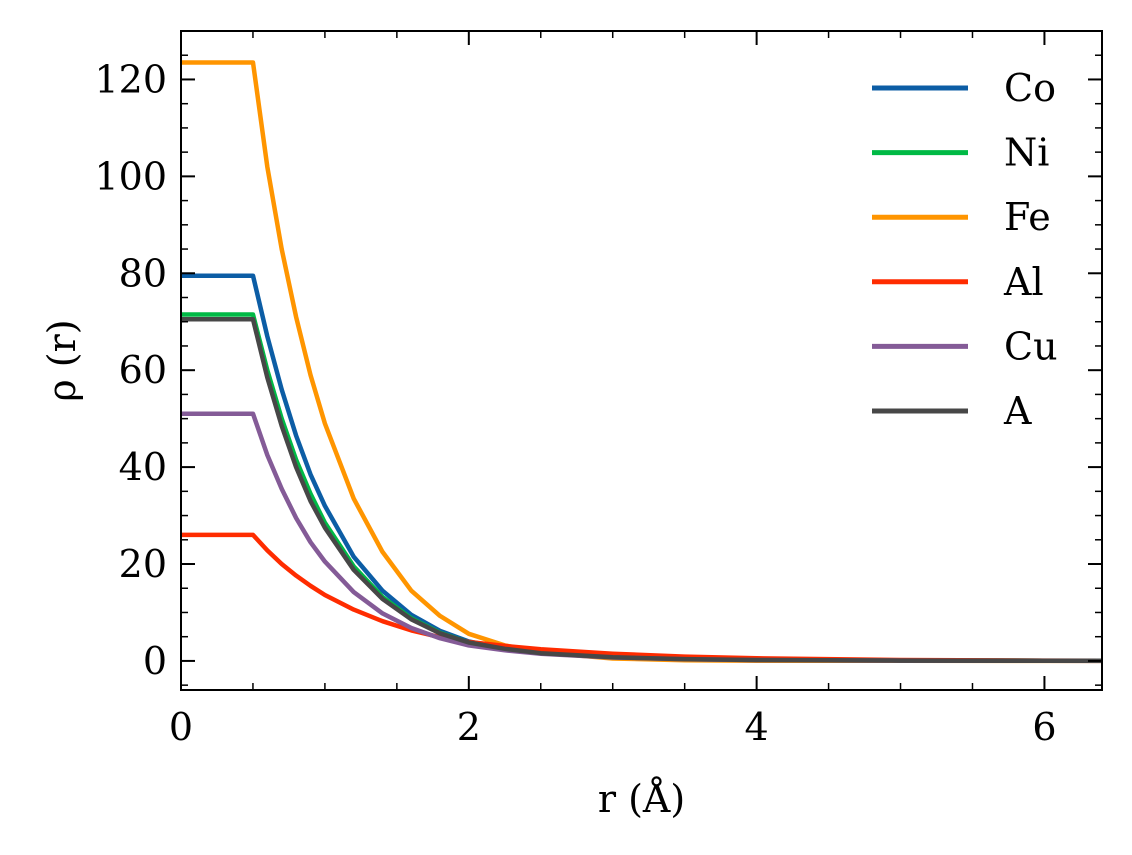 The height and width of the screenshot is (855, 1132). Describe the element at coordinates (130, 176) in the screenshot. I see `y-tick-label: 100` at that location.